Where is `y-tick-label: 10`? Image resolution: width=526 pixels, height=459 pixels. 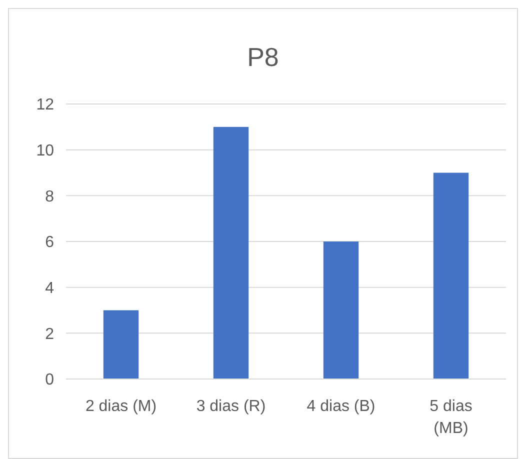 y-tick-label: 10 is located at coordinates (45, 151).